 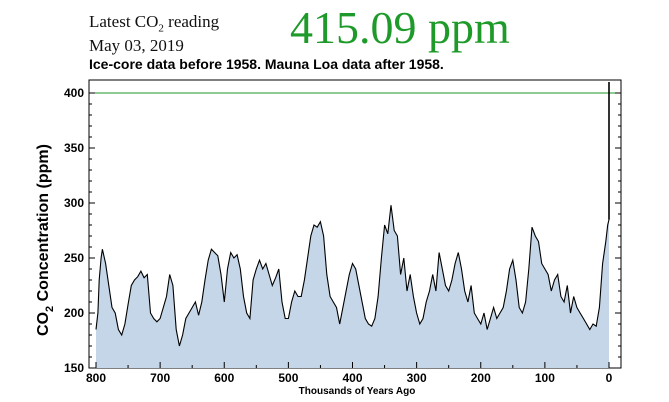 What do you see at coordinates (191, 21) in the screenshot?
I see `latest-suffix: reading` at bounding box center [191, 21].